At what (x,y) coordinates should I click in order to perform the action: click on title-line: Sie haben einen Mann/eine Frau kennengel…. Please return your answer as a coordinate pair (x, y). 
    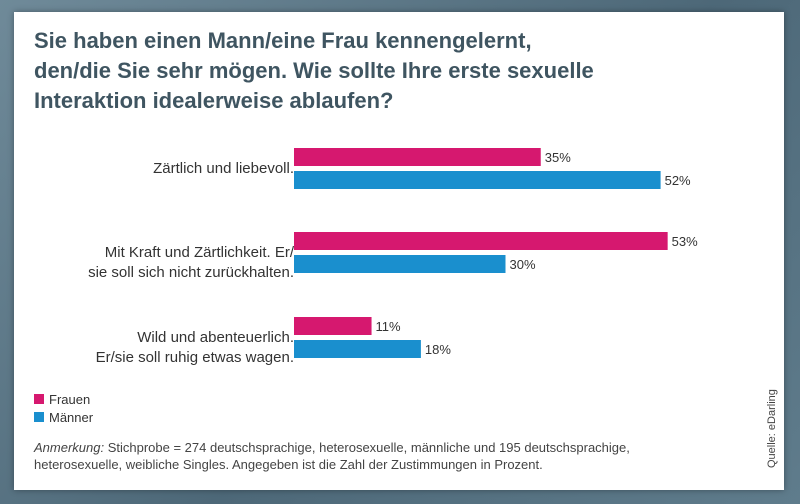
    Looking at the image, I should click on (283, 40).